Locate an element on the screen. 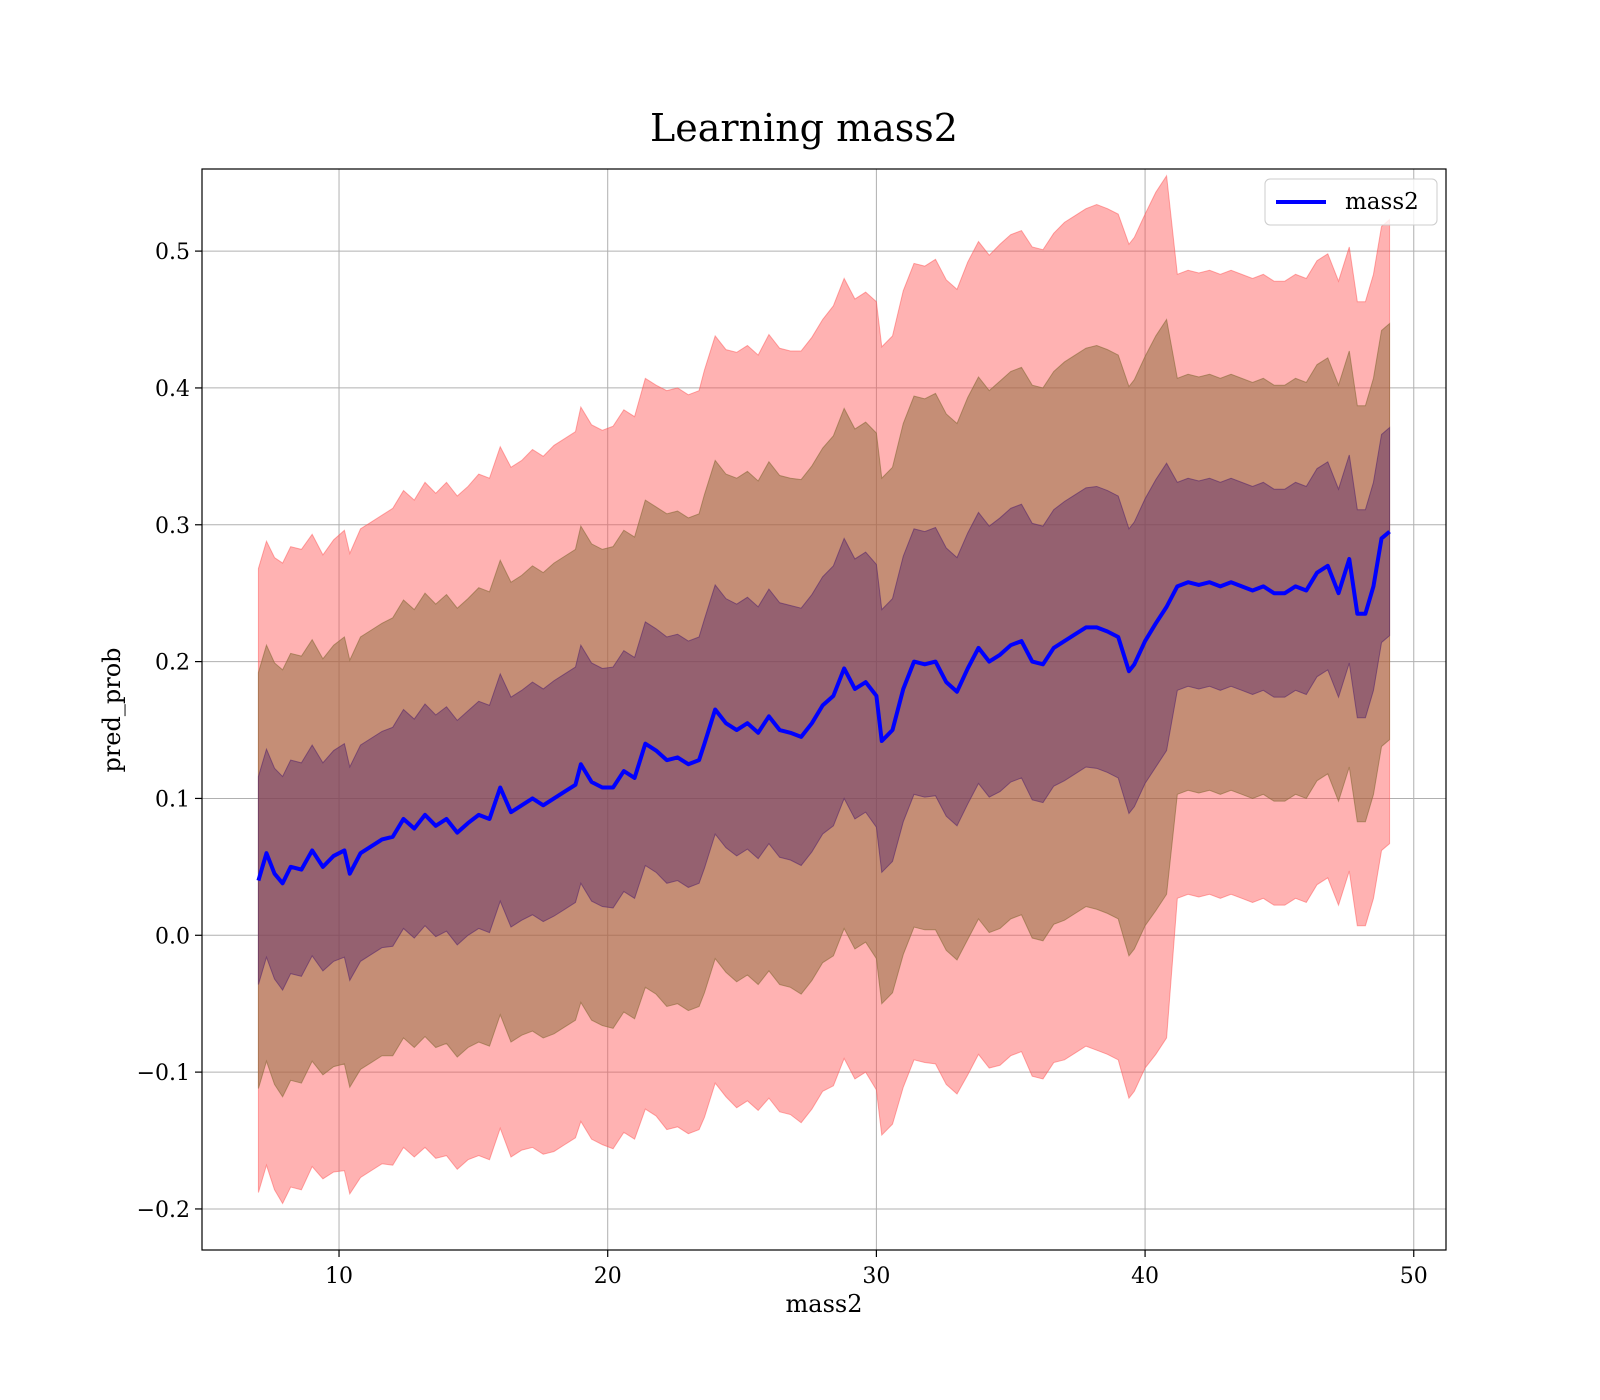 Image resolution: width=1600 pixels, height=1400 pixels. y-tick-label: 0.4 is located at coordinates (172, 389).